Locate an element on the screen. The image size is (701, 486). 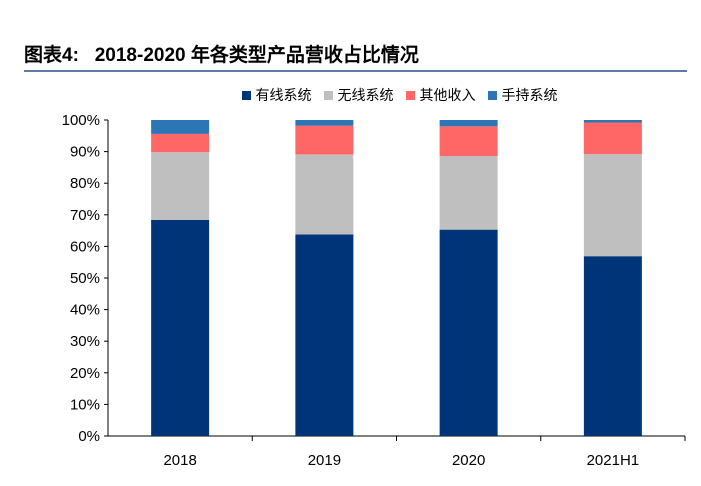
legend-item: 其他收入 is located at coordinates (440, 95).